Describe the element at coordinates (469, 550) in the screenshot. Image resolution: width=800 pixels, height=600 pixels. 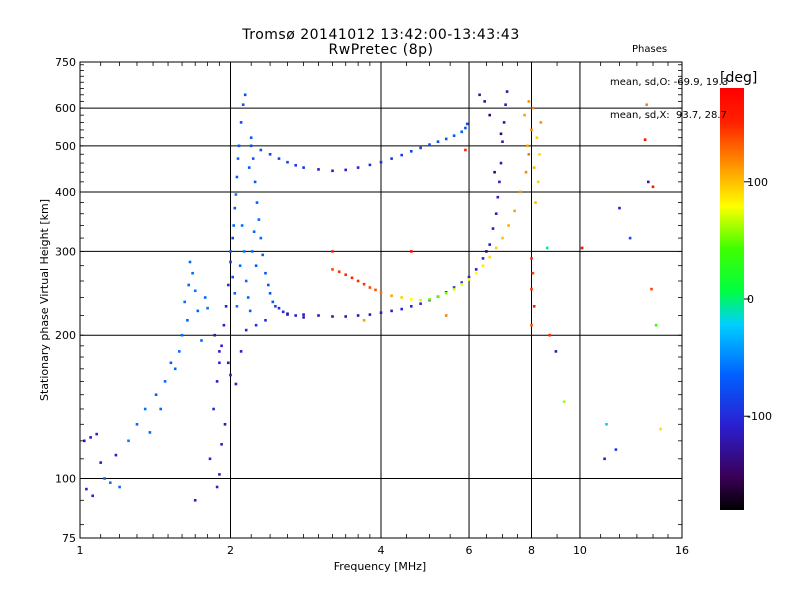
I see `x-tick-label: 6` at that location.